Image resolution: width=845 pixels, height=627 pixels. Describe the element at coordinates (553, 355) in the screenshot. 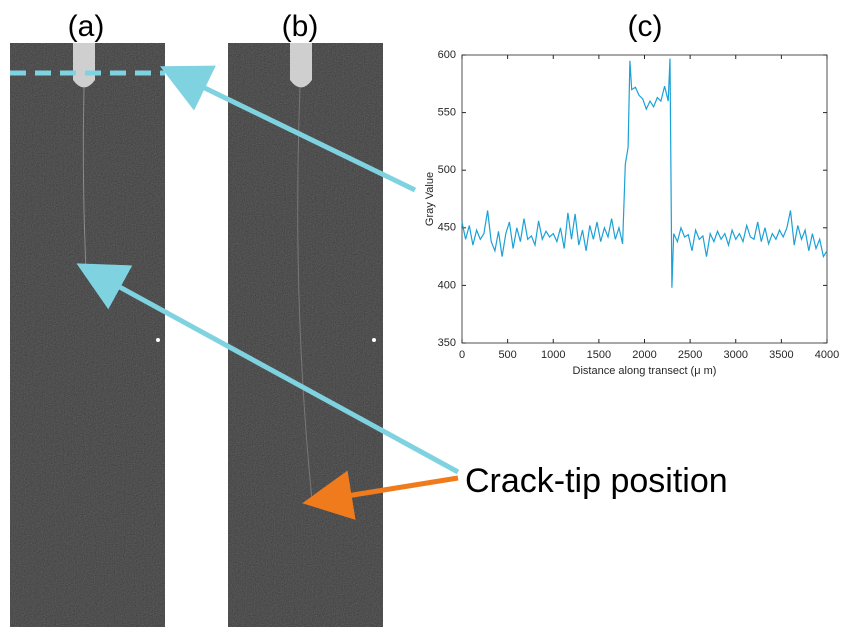

I see `x-tick-label: 1000` at that location.